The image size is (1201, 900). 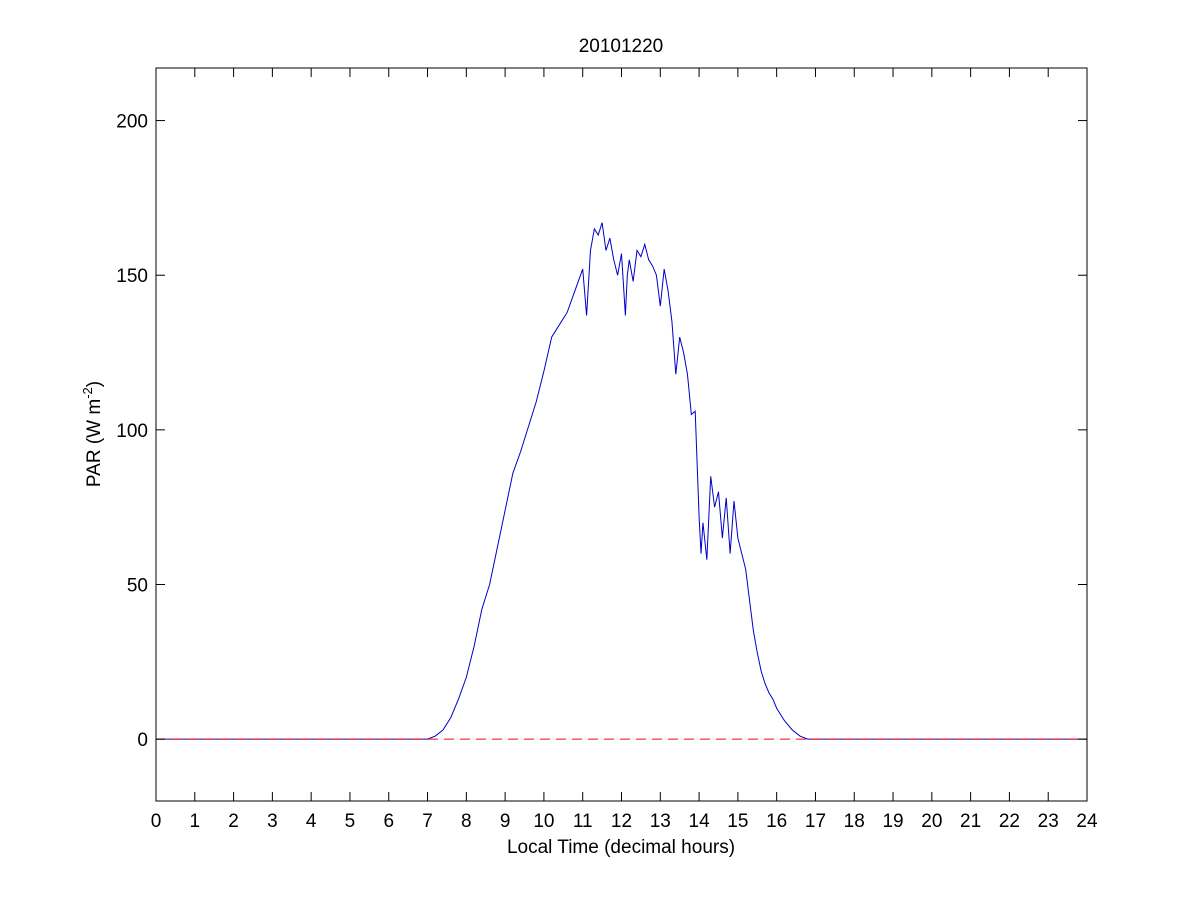 What do you see at coordinates (700, 821) in the screenshot?
I see `x-tick-label-14: 14` at bounding box center [700, 821].